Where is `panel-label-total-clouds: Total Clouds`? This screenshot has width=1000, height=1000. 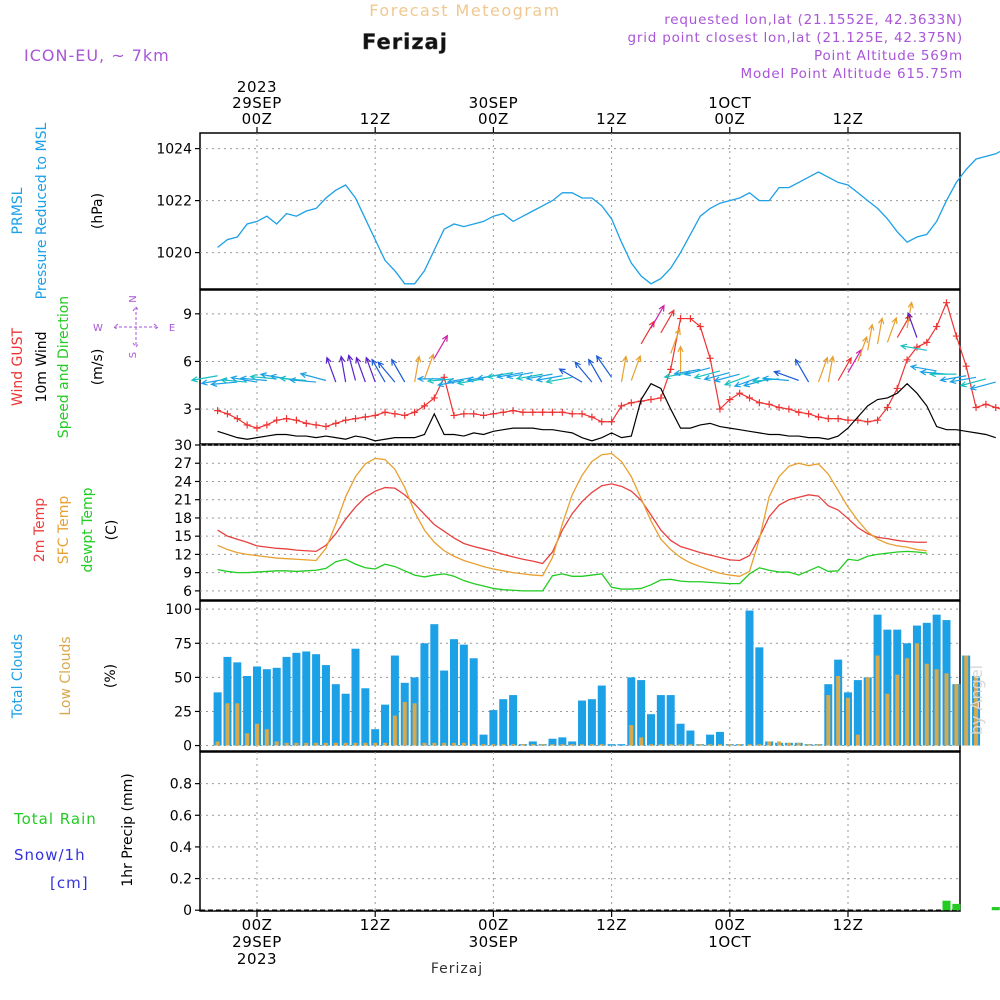 panel-label-total-clouds: Total Clouds is located at coordinates (18, 676).